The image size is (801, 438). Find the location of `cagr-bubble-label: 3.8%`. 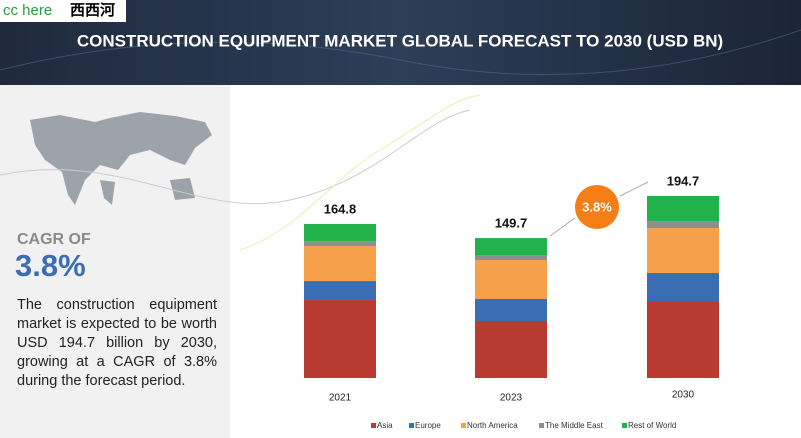

cagr-bubble-label: 3.8% is located at coordinates (597, 206).